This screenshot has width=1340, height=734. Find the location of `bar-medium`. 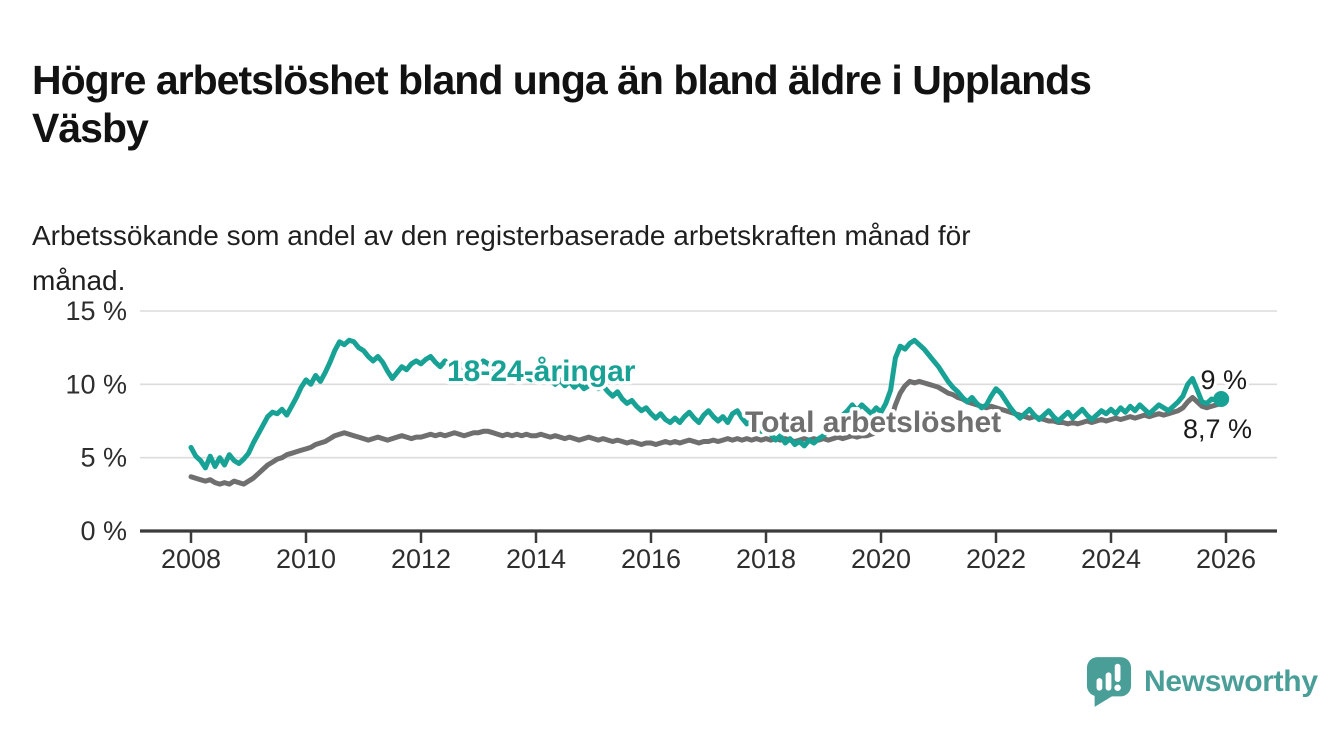

bar-medium is located at coordinates (1108, 681).